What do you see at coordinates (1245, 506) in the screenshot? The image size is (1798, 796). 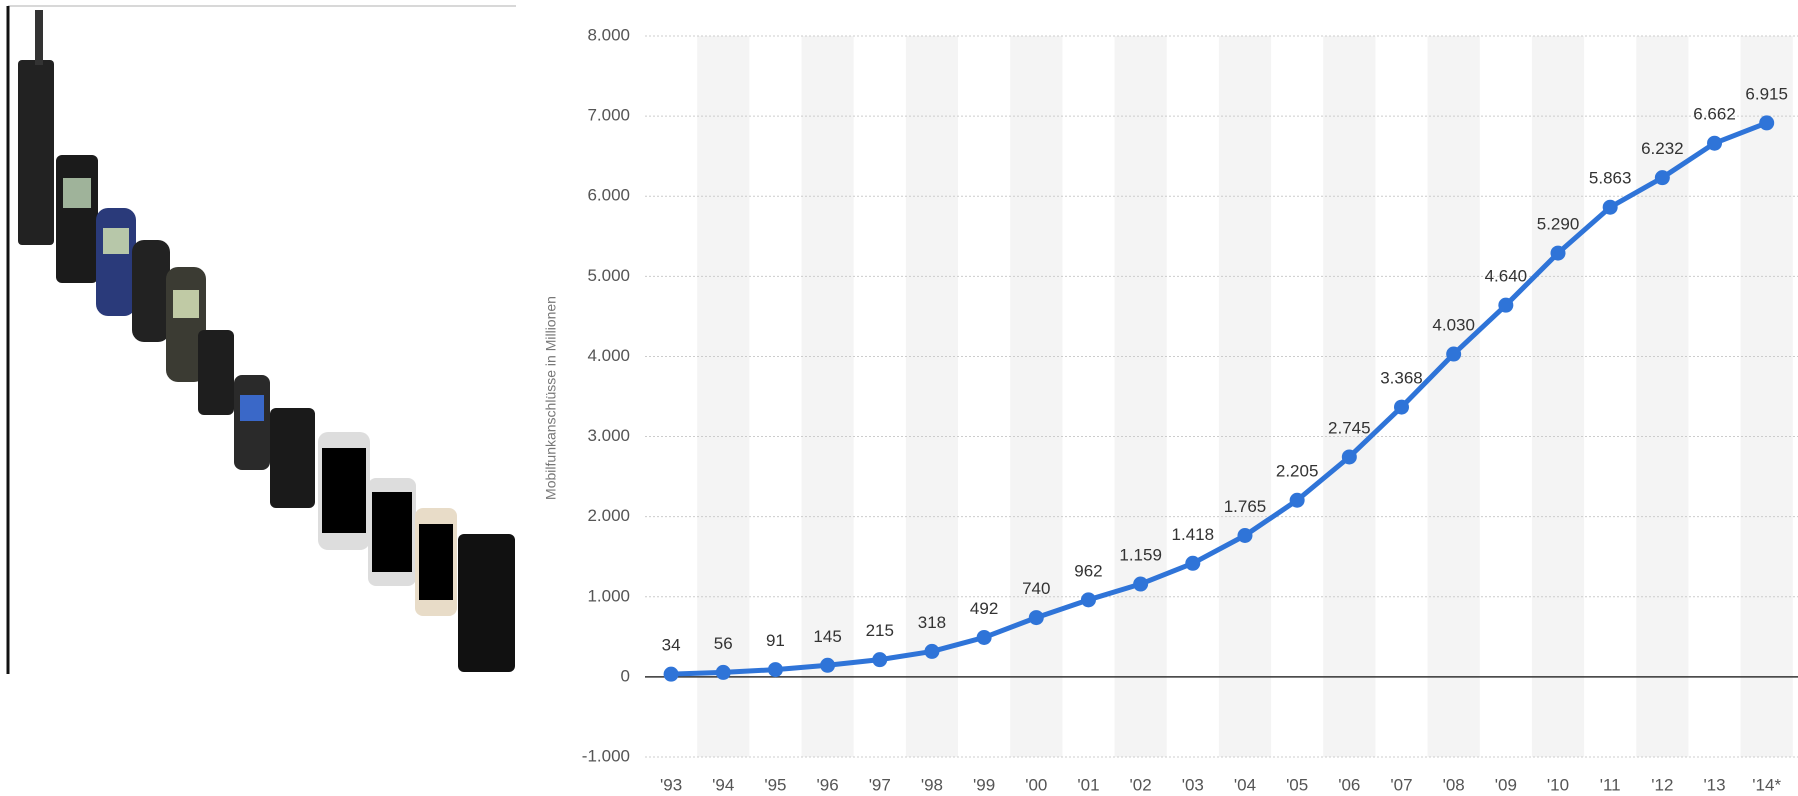 I see `value-label: 1.765` at bounding box center [1245, 506].